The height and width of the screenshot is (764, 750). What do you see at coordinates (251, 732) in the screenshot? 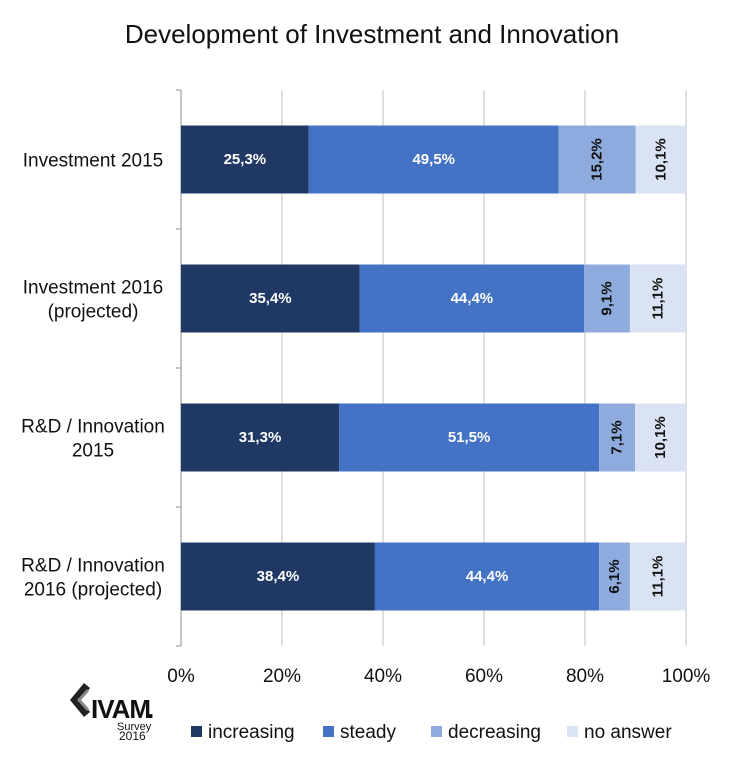
I see `legend-label: increasing` at bounding box center [251, 732].